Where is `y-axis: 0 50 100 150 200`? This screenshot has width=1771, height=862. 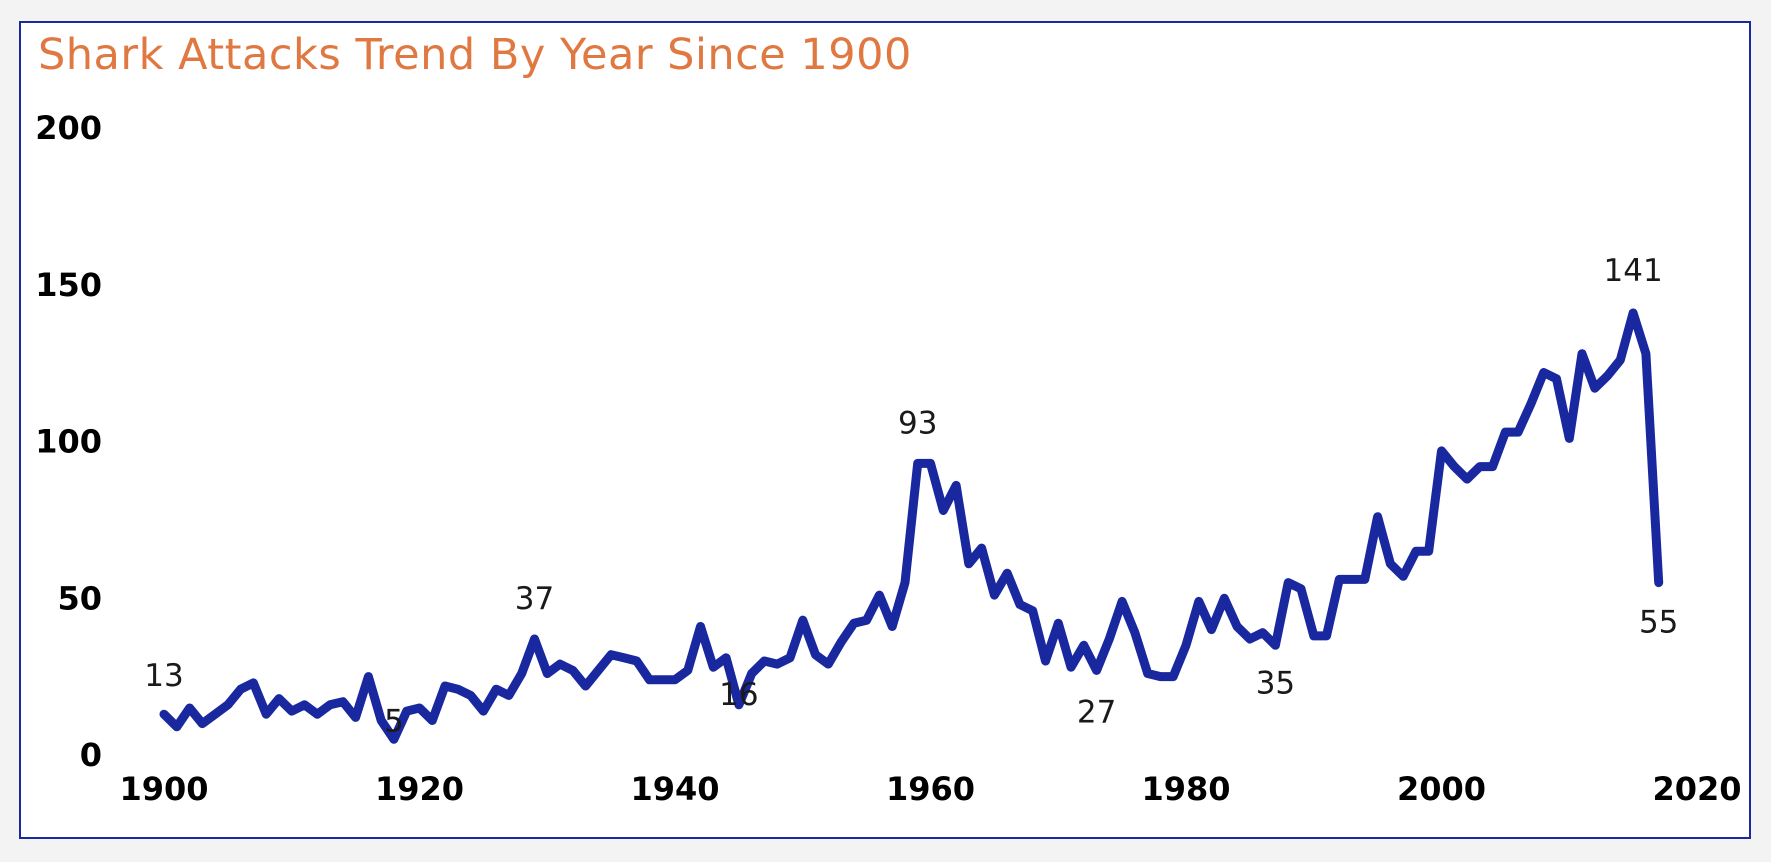
y-axis: 0 50 100 150 200 is located at coordinates (68, 441).